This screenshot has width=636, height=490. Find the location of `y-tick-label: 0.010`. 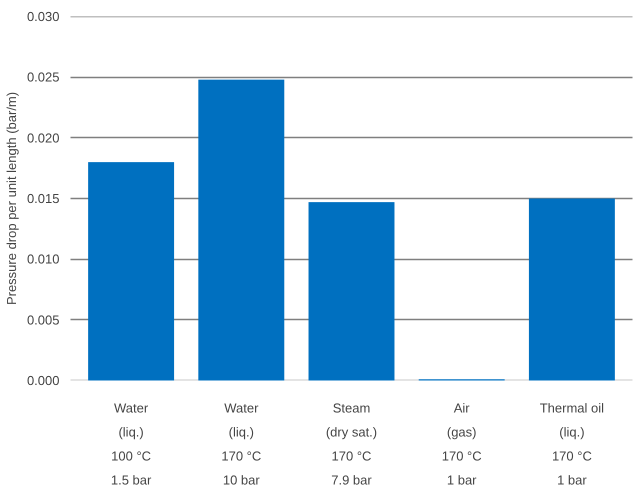

y-tick-label: 0.010 is located at coordinates (43, 259).